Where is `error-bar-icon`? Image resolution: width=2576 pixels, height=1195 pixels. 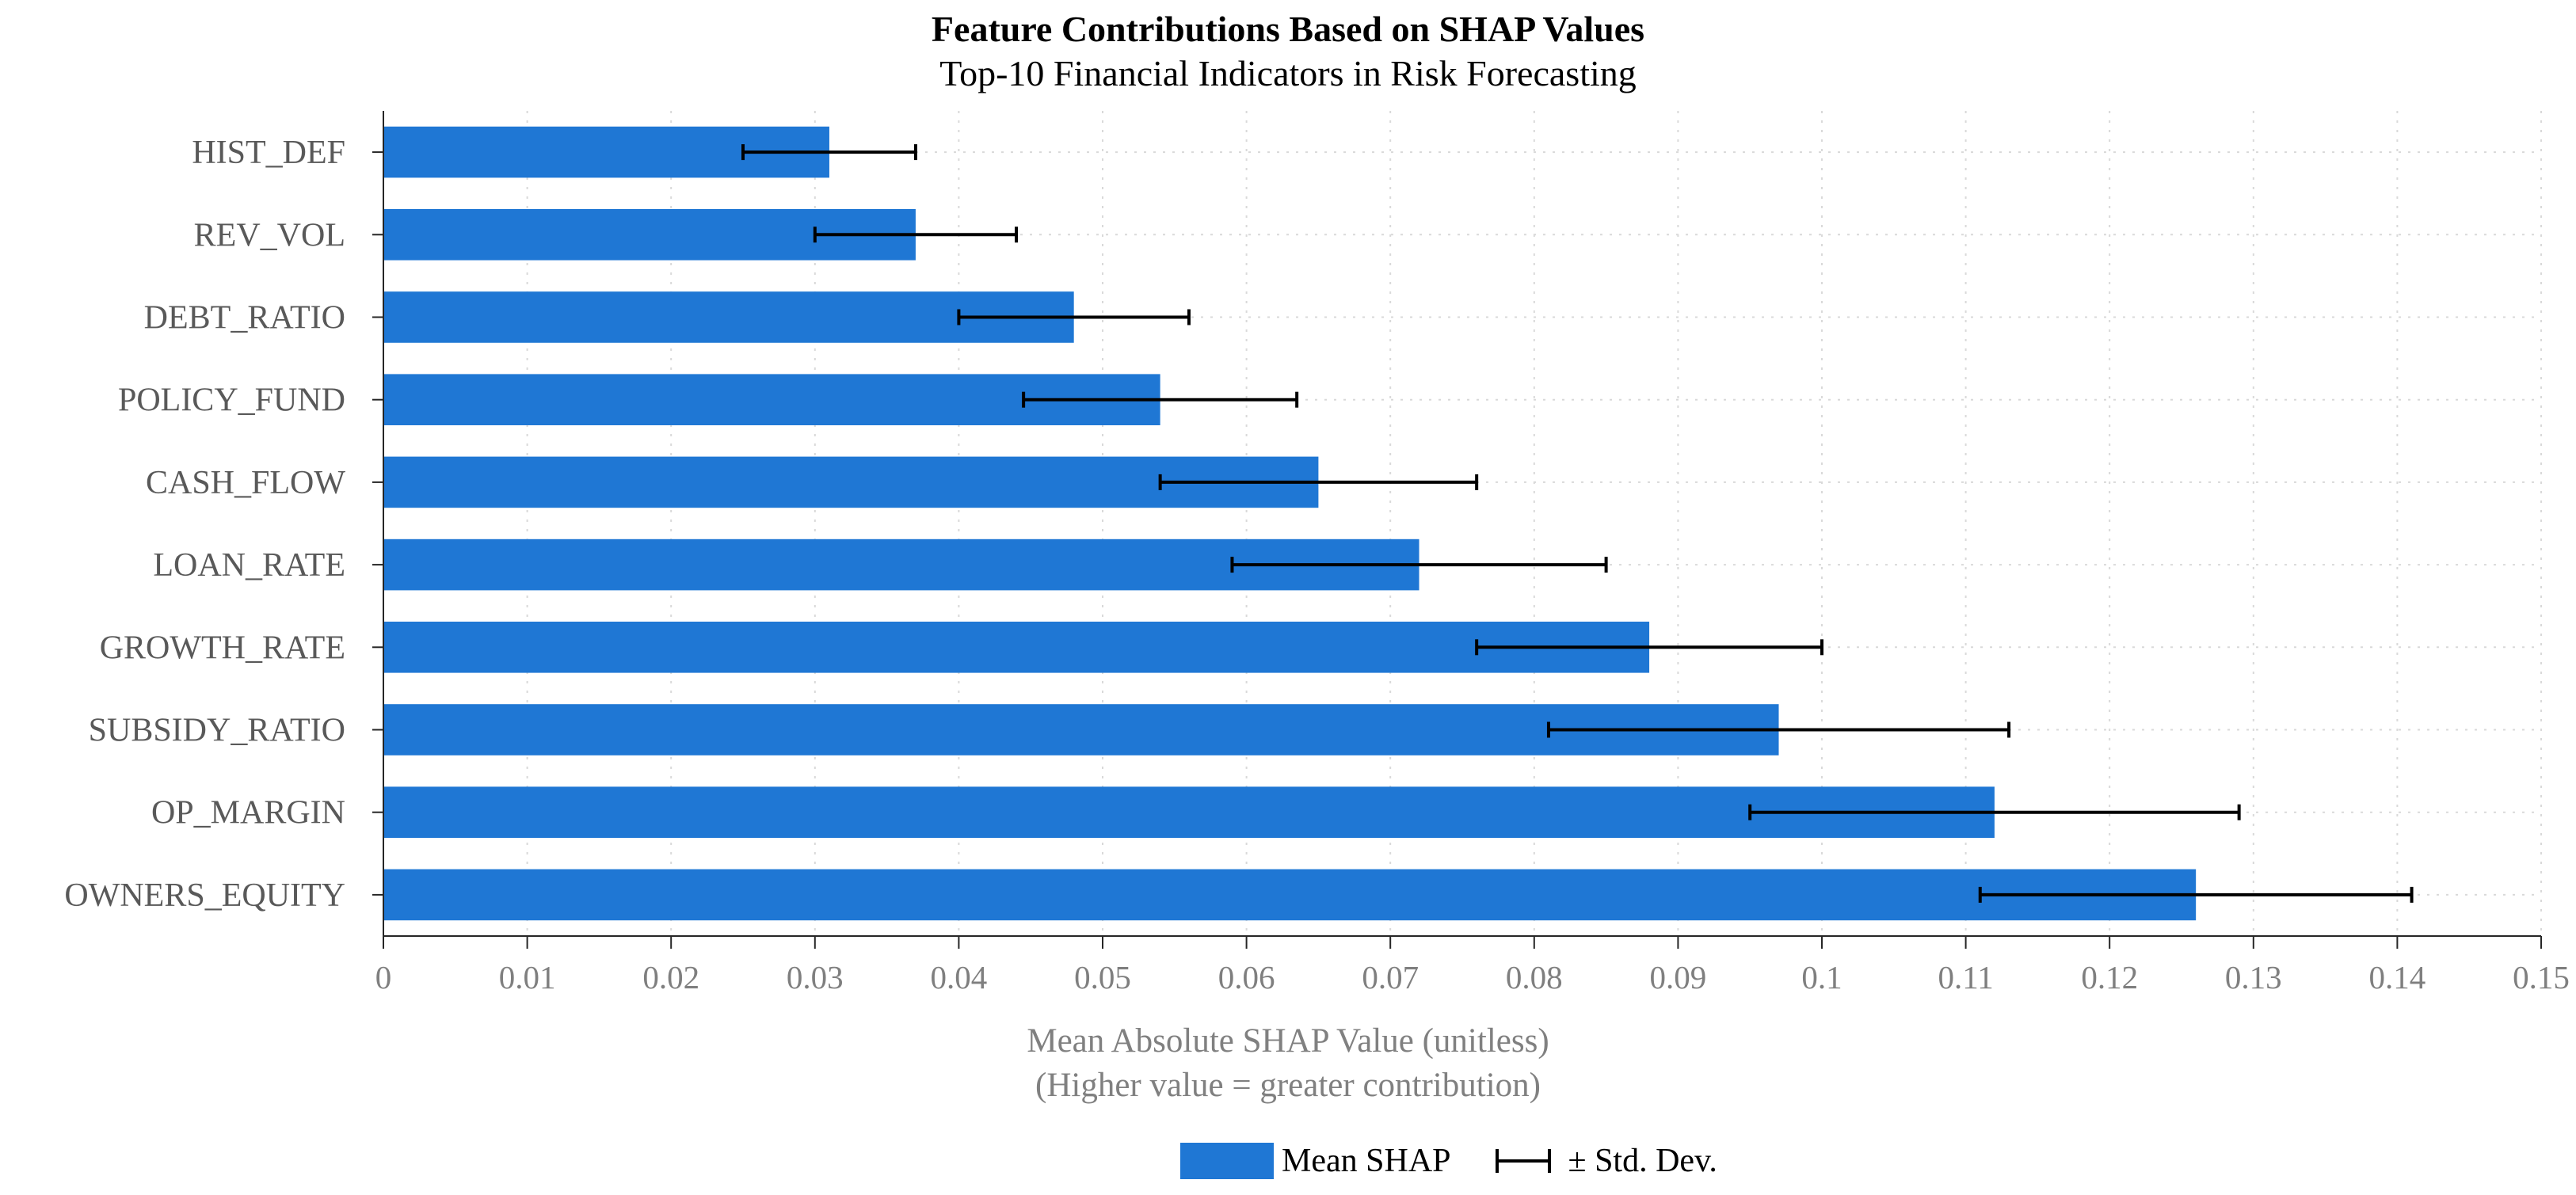
error-bar-icon is located at coordinates (1523, 1161).